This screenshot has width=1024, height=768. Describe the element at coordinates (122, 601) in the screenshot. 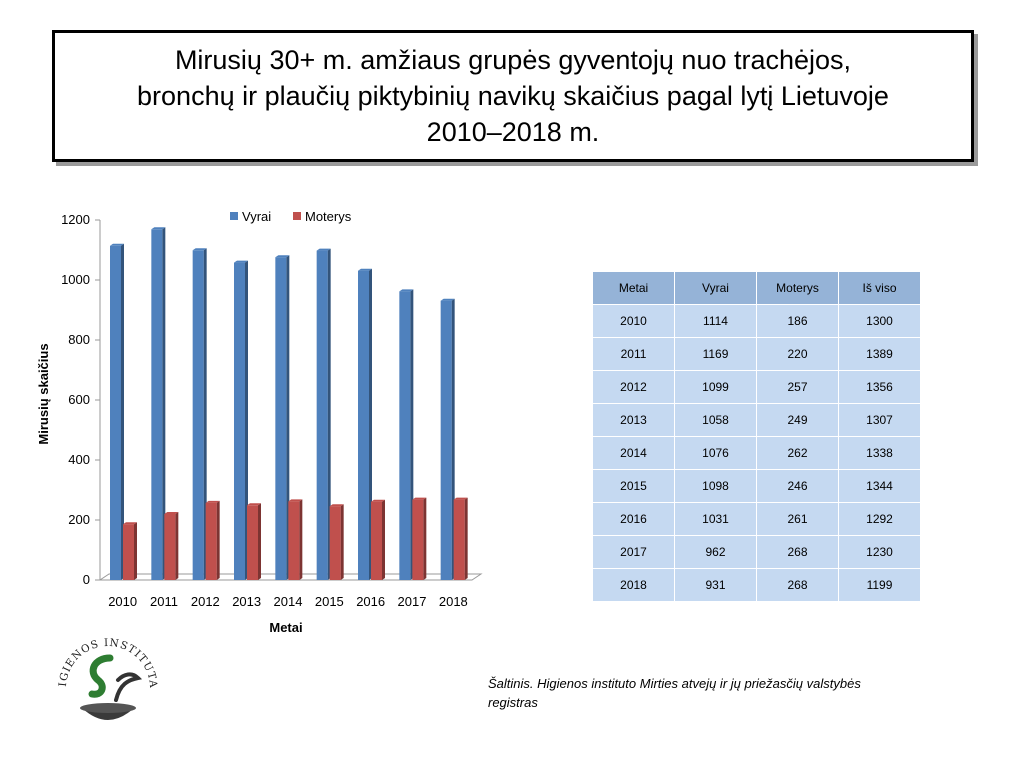

I see `x-tick-label: 2010` at that location.